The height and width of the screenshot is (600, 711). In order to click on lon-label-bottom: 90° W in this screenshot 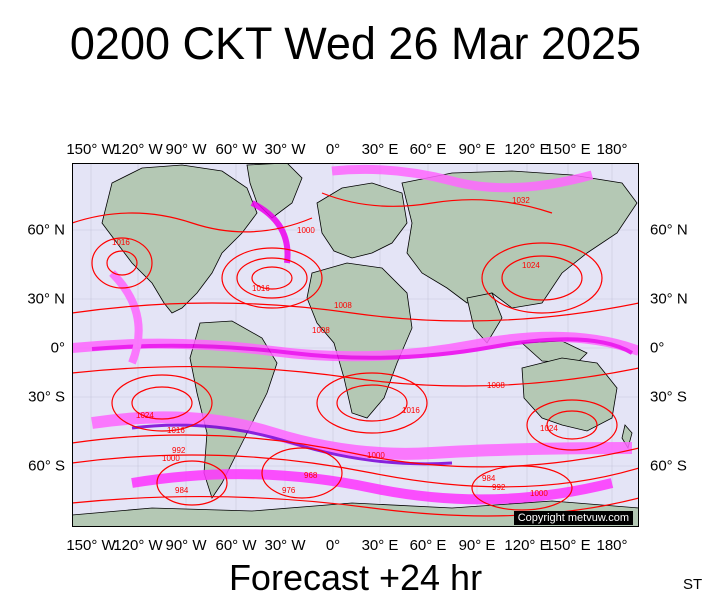, I will do `click(186, 545)`.